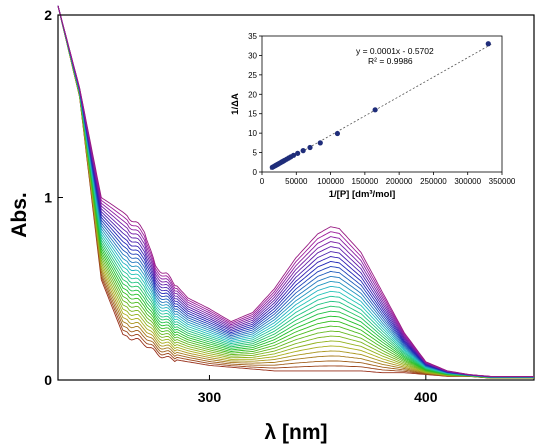 The height and width of the screenshot is (446, 550). I want to click on inset-r-squared: R² = 0.9986, so click(390, 61).